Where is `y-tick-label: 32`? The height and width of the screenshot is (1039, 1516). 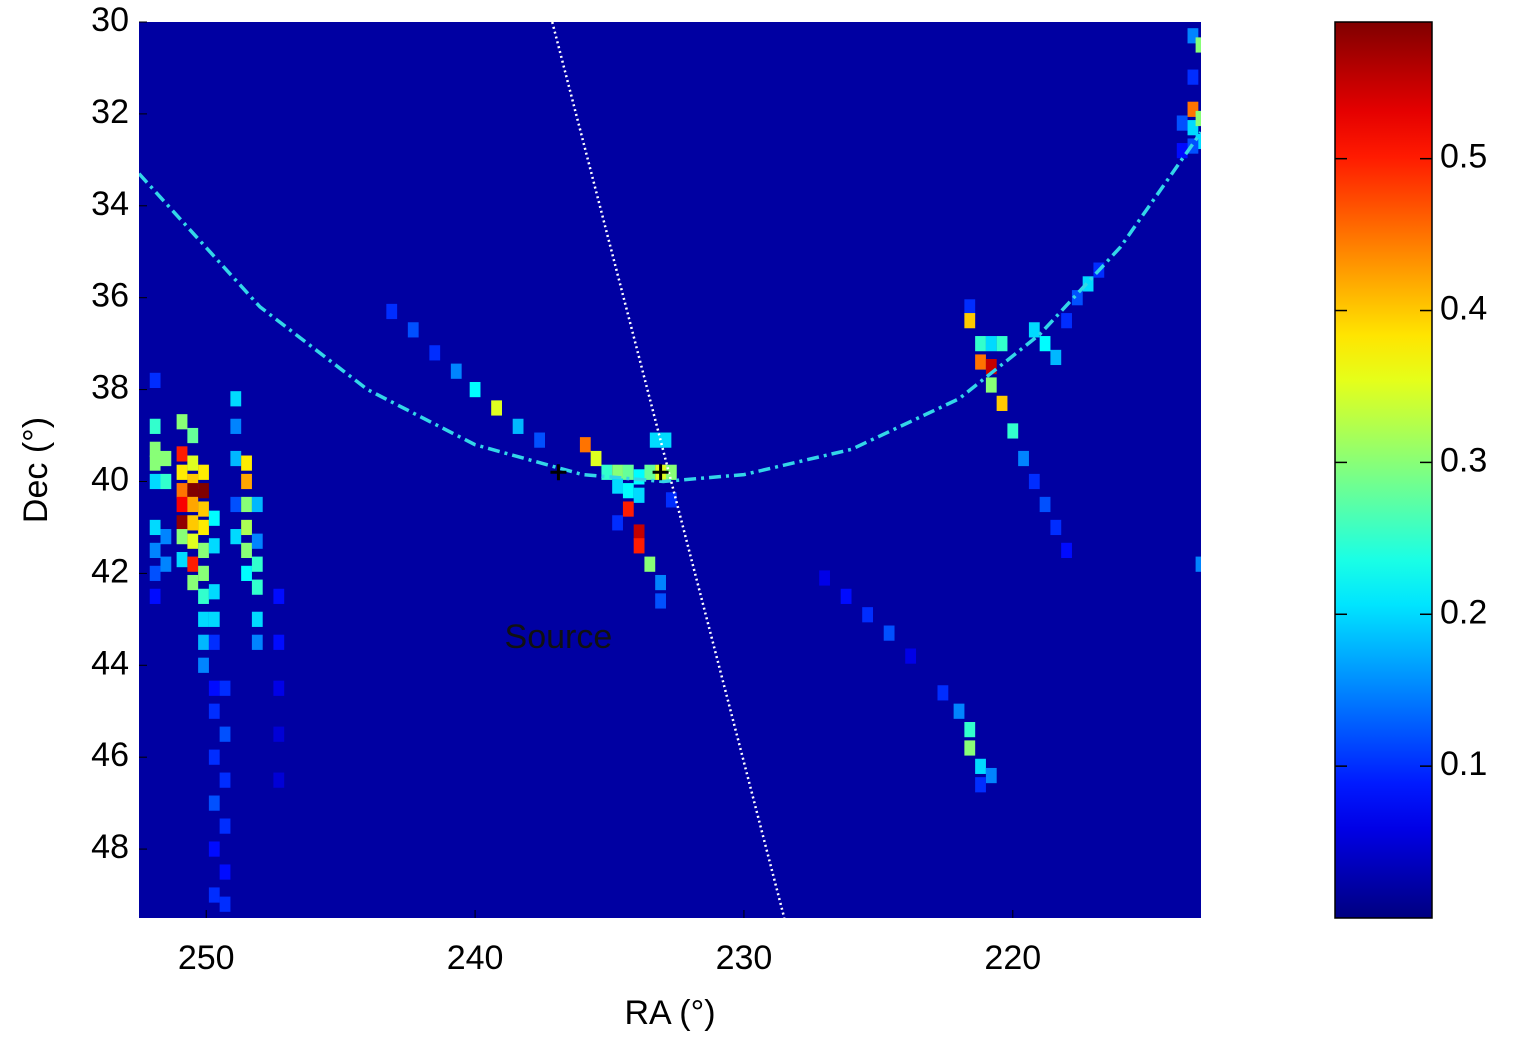
y-tick-label: 32 is located at coordinates (110, 112).